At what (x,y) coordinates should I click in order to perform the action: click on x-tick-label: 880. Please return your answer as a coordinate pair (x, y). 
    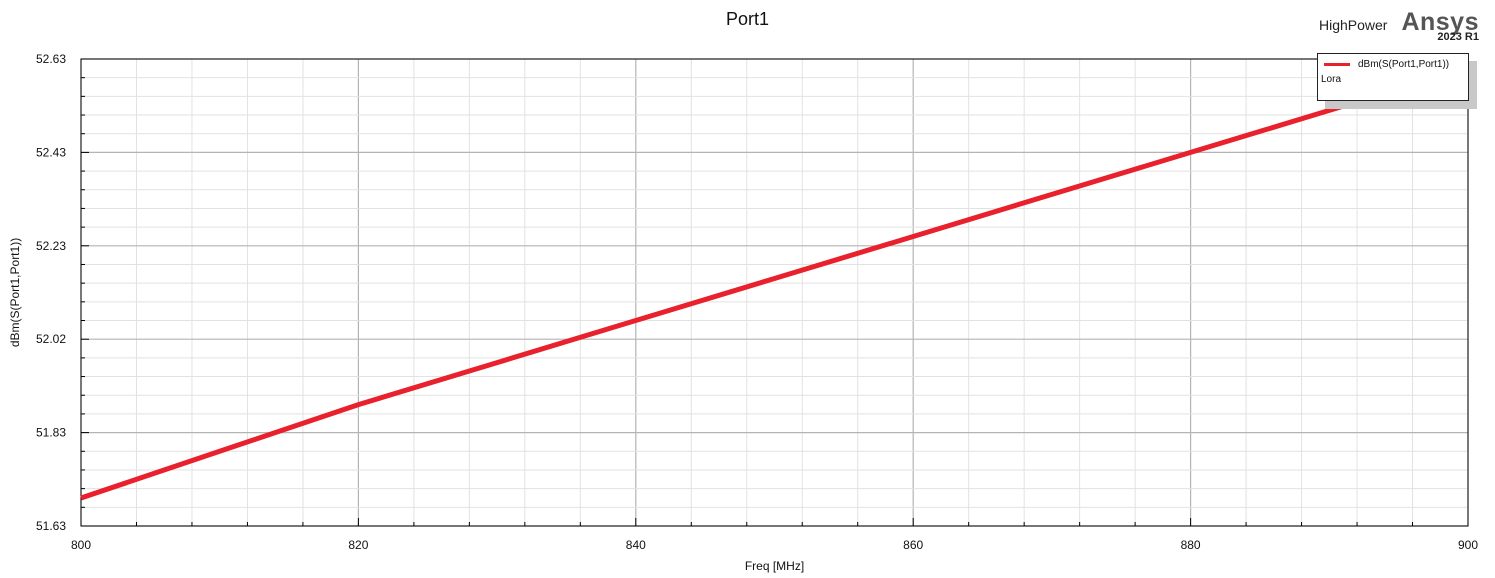
    Looking at the image, I should click on (1191, 545).